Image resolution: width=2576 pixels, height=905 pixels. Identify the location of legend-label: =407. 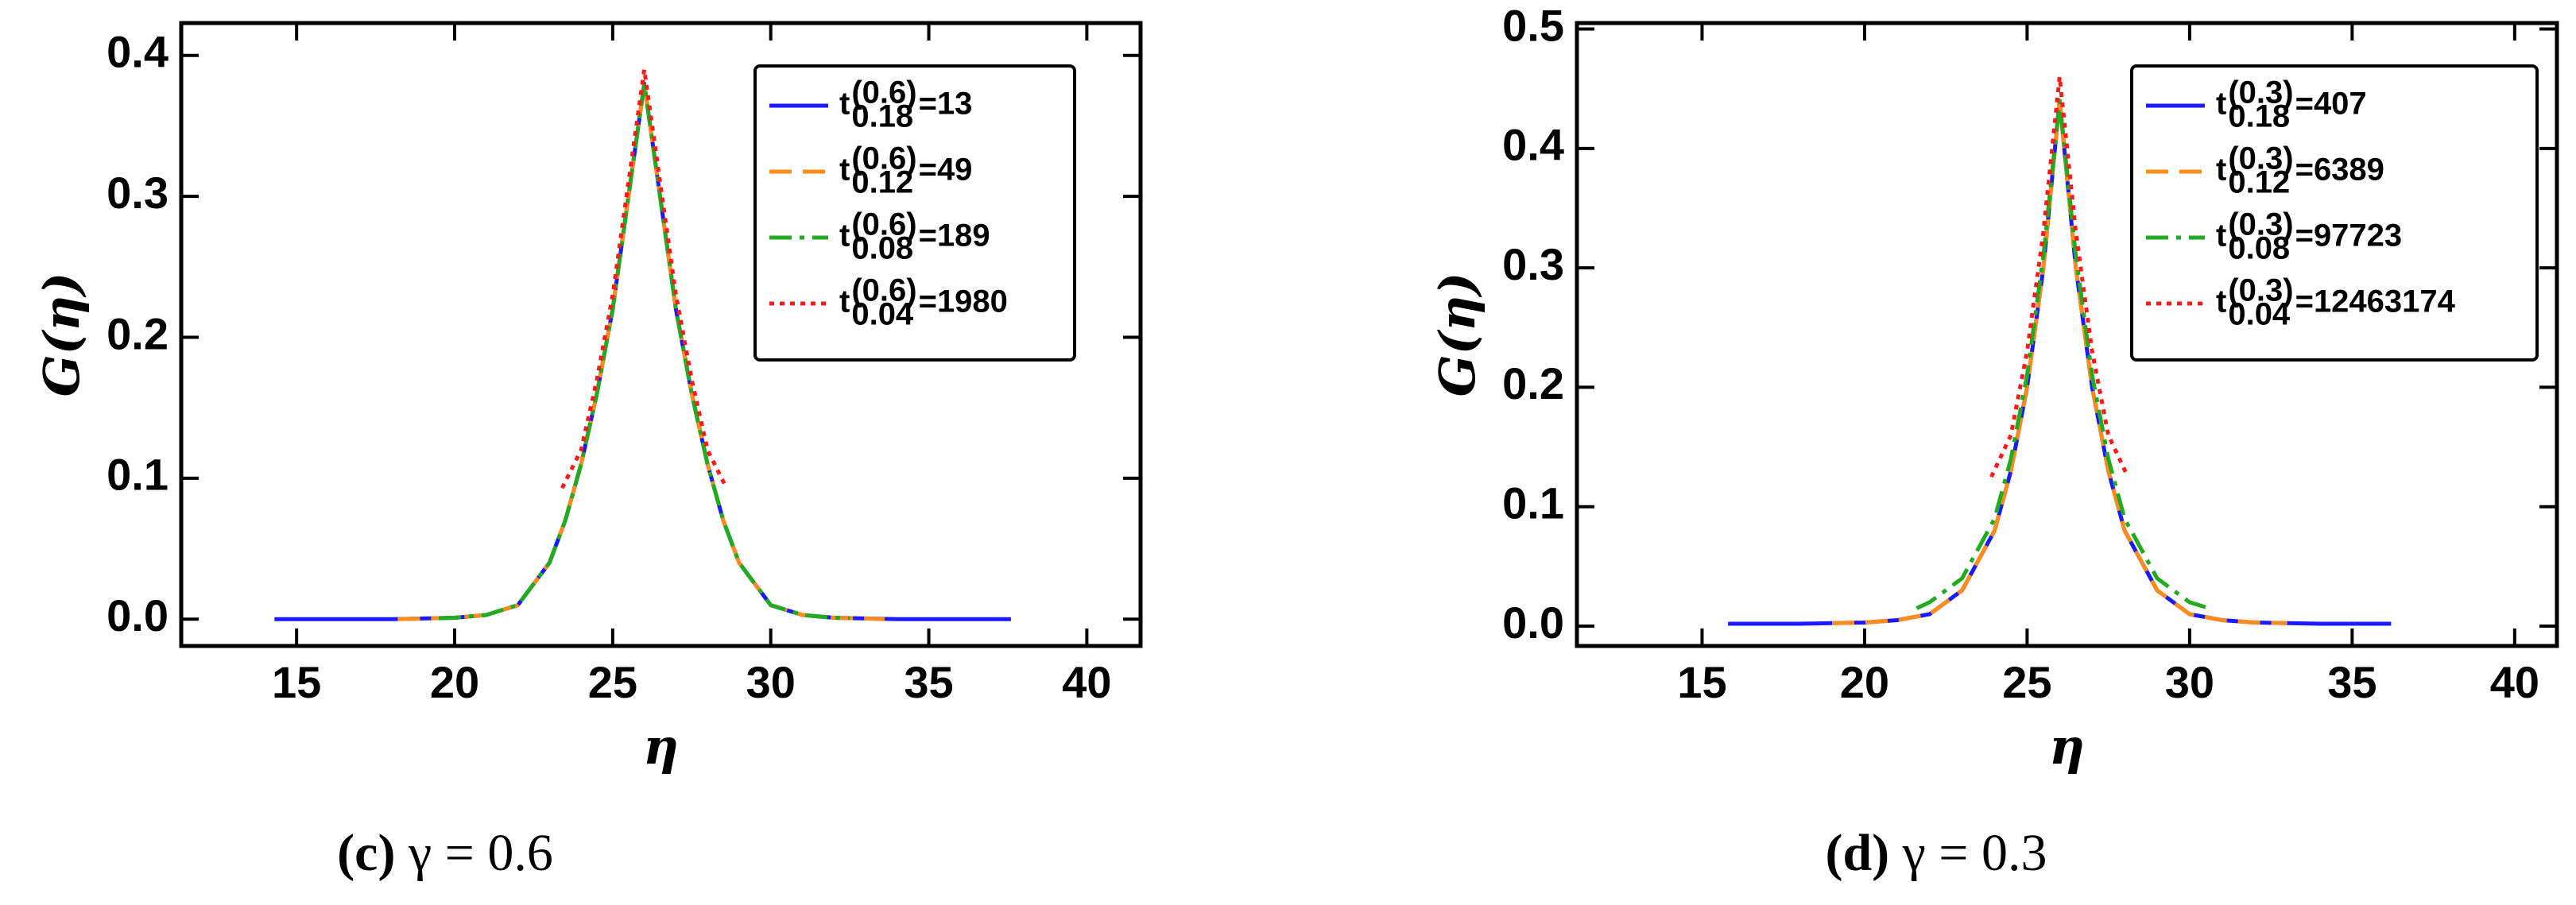
(2331, 105).